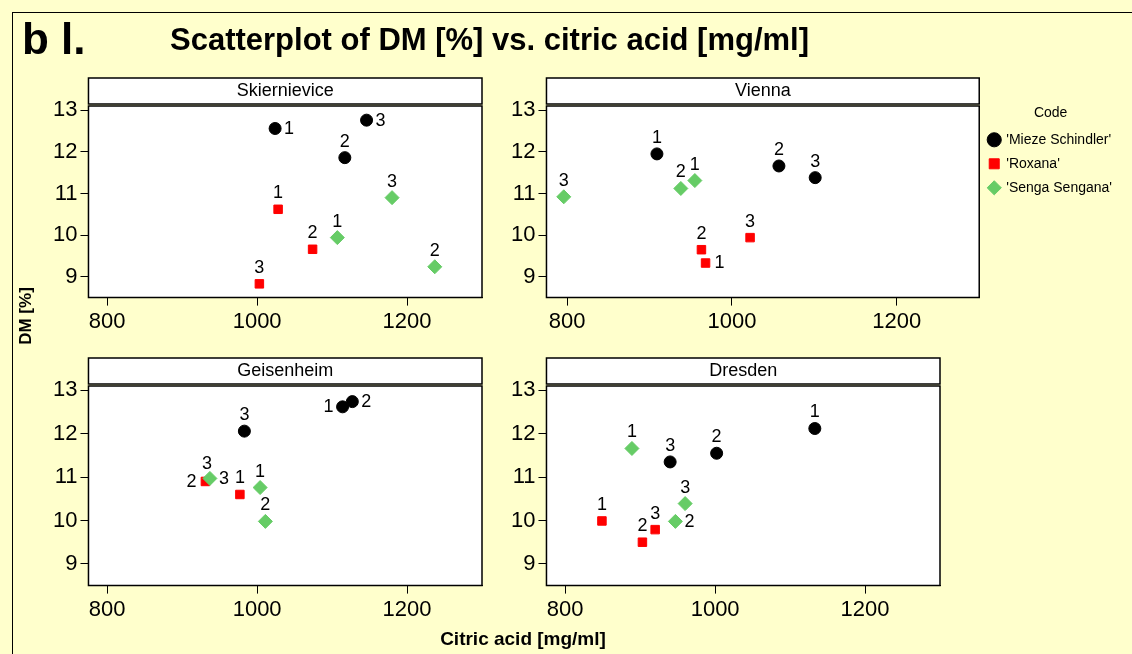 Image resolution: width=1132 pixels, height=654 pixels. What do you see at coordinates (490, 40) in the screenshot?
I see `text: Scatterplot of DM [%] vs. citric acid [mg/ml]` at bounding box center [490, 40].